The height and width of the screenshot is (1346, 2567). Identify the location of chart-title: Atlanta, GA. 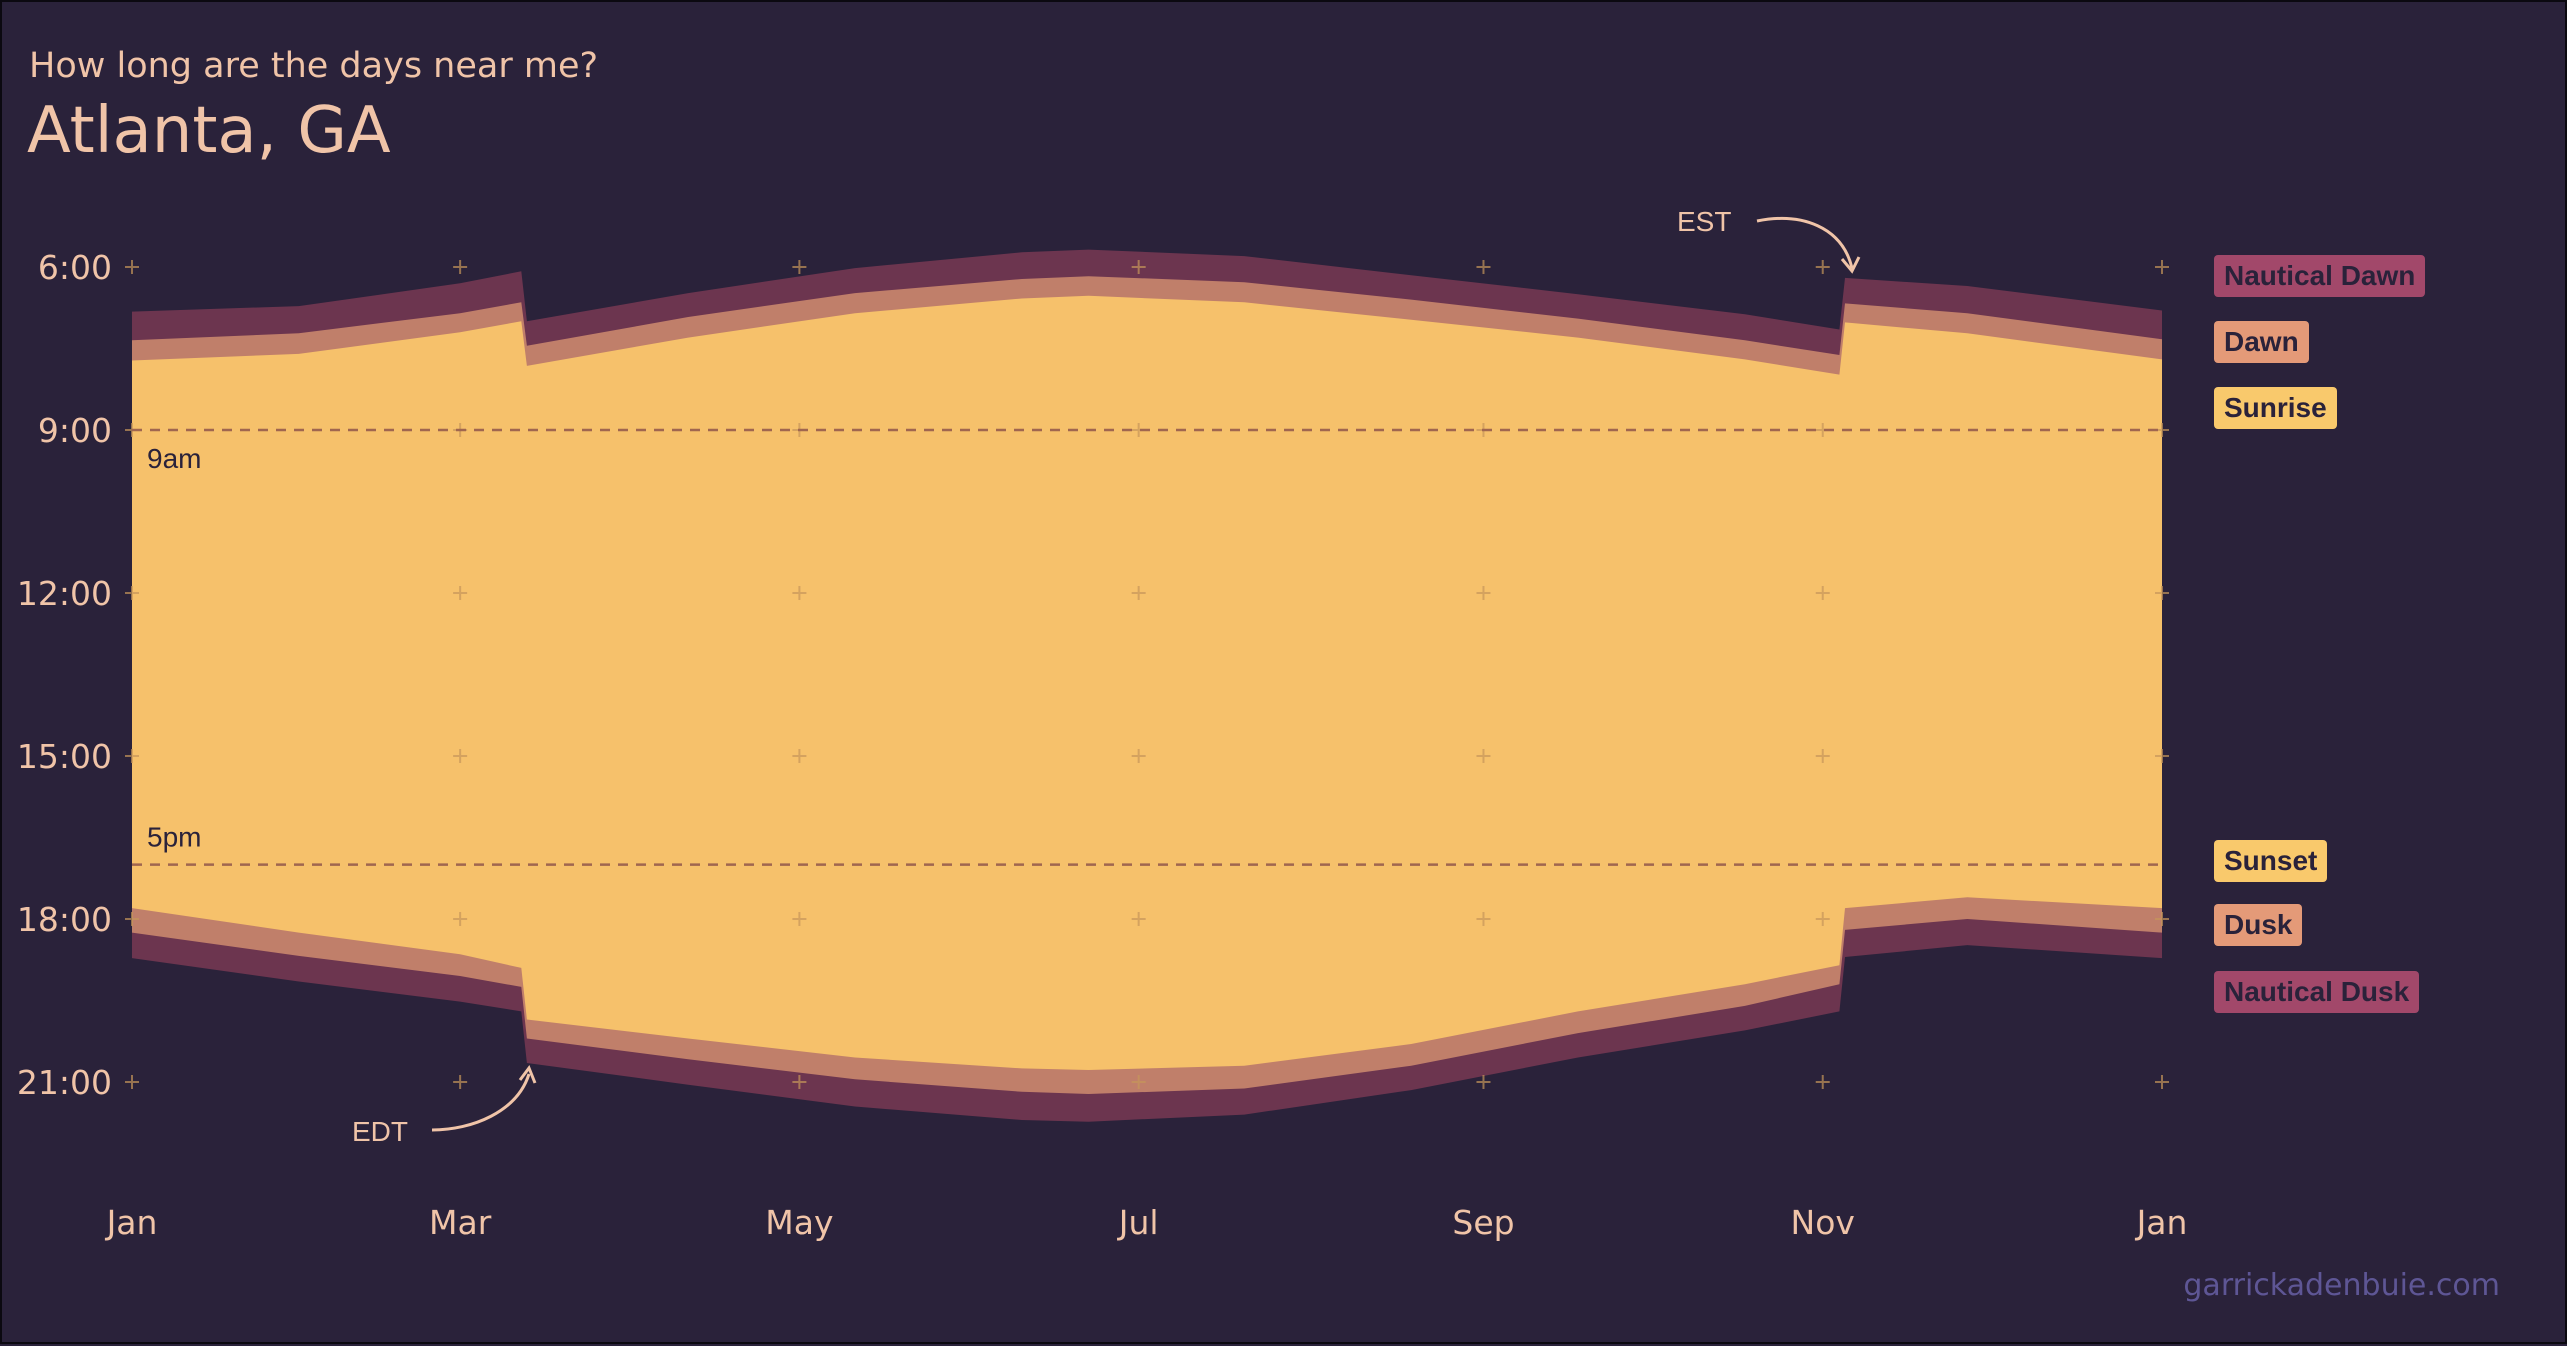
(209, 131).